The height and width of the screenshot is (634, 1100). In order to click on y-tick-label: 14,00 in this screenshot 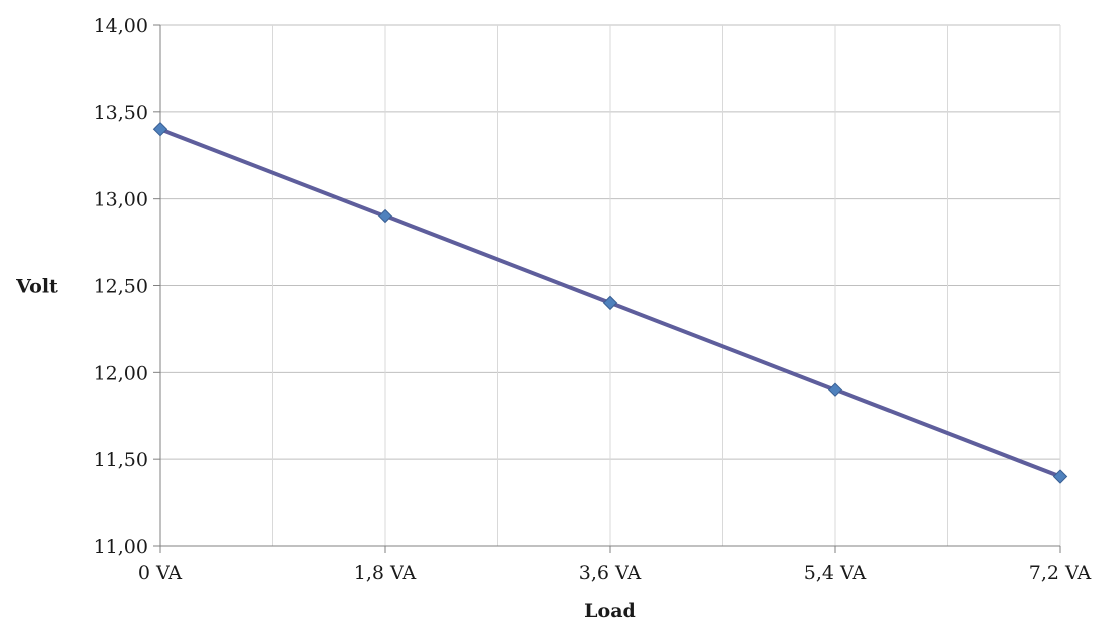, I will do `click(121, 26)`.